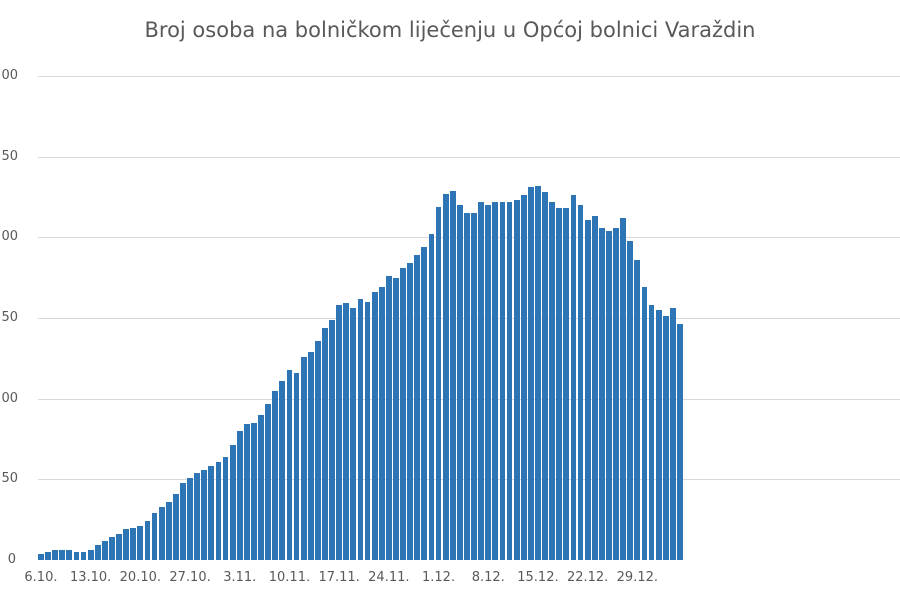 This screenshot has width=900, height=600. I want to click on x-tick-label: 15.12., so click(538, 577).